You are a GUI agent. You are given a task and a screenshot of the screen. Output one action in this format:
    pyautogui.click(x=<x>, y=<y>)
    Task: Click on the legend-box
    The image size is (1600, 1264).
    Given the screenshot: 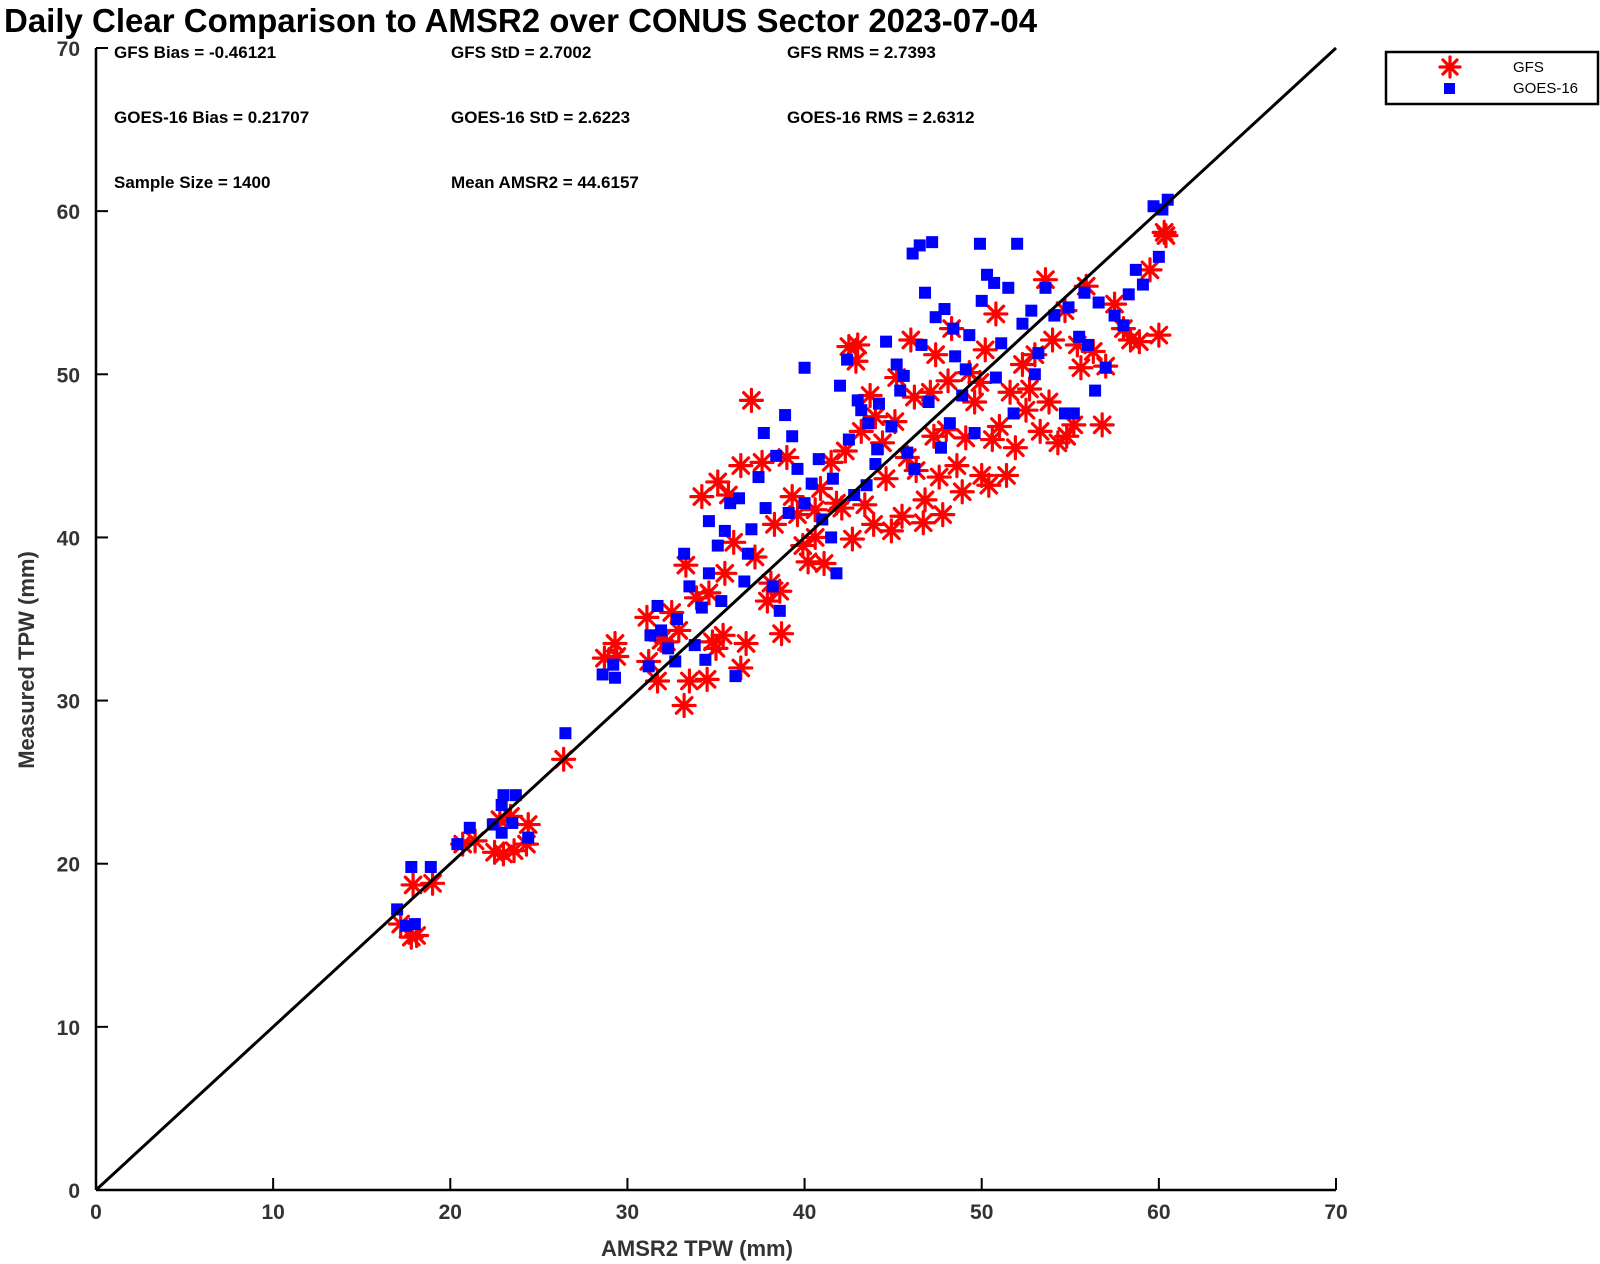 What is the action you would take?
    pyautogui.click(x=1492, y=78)
    